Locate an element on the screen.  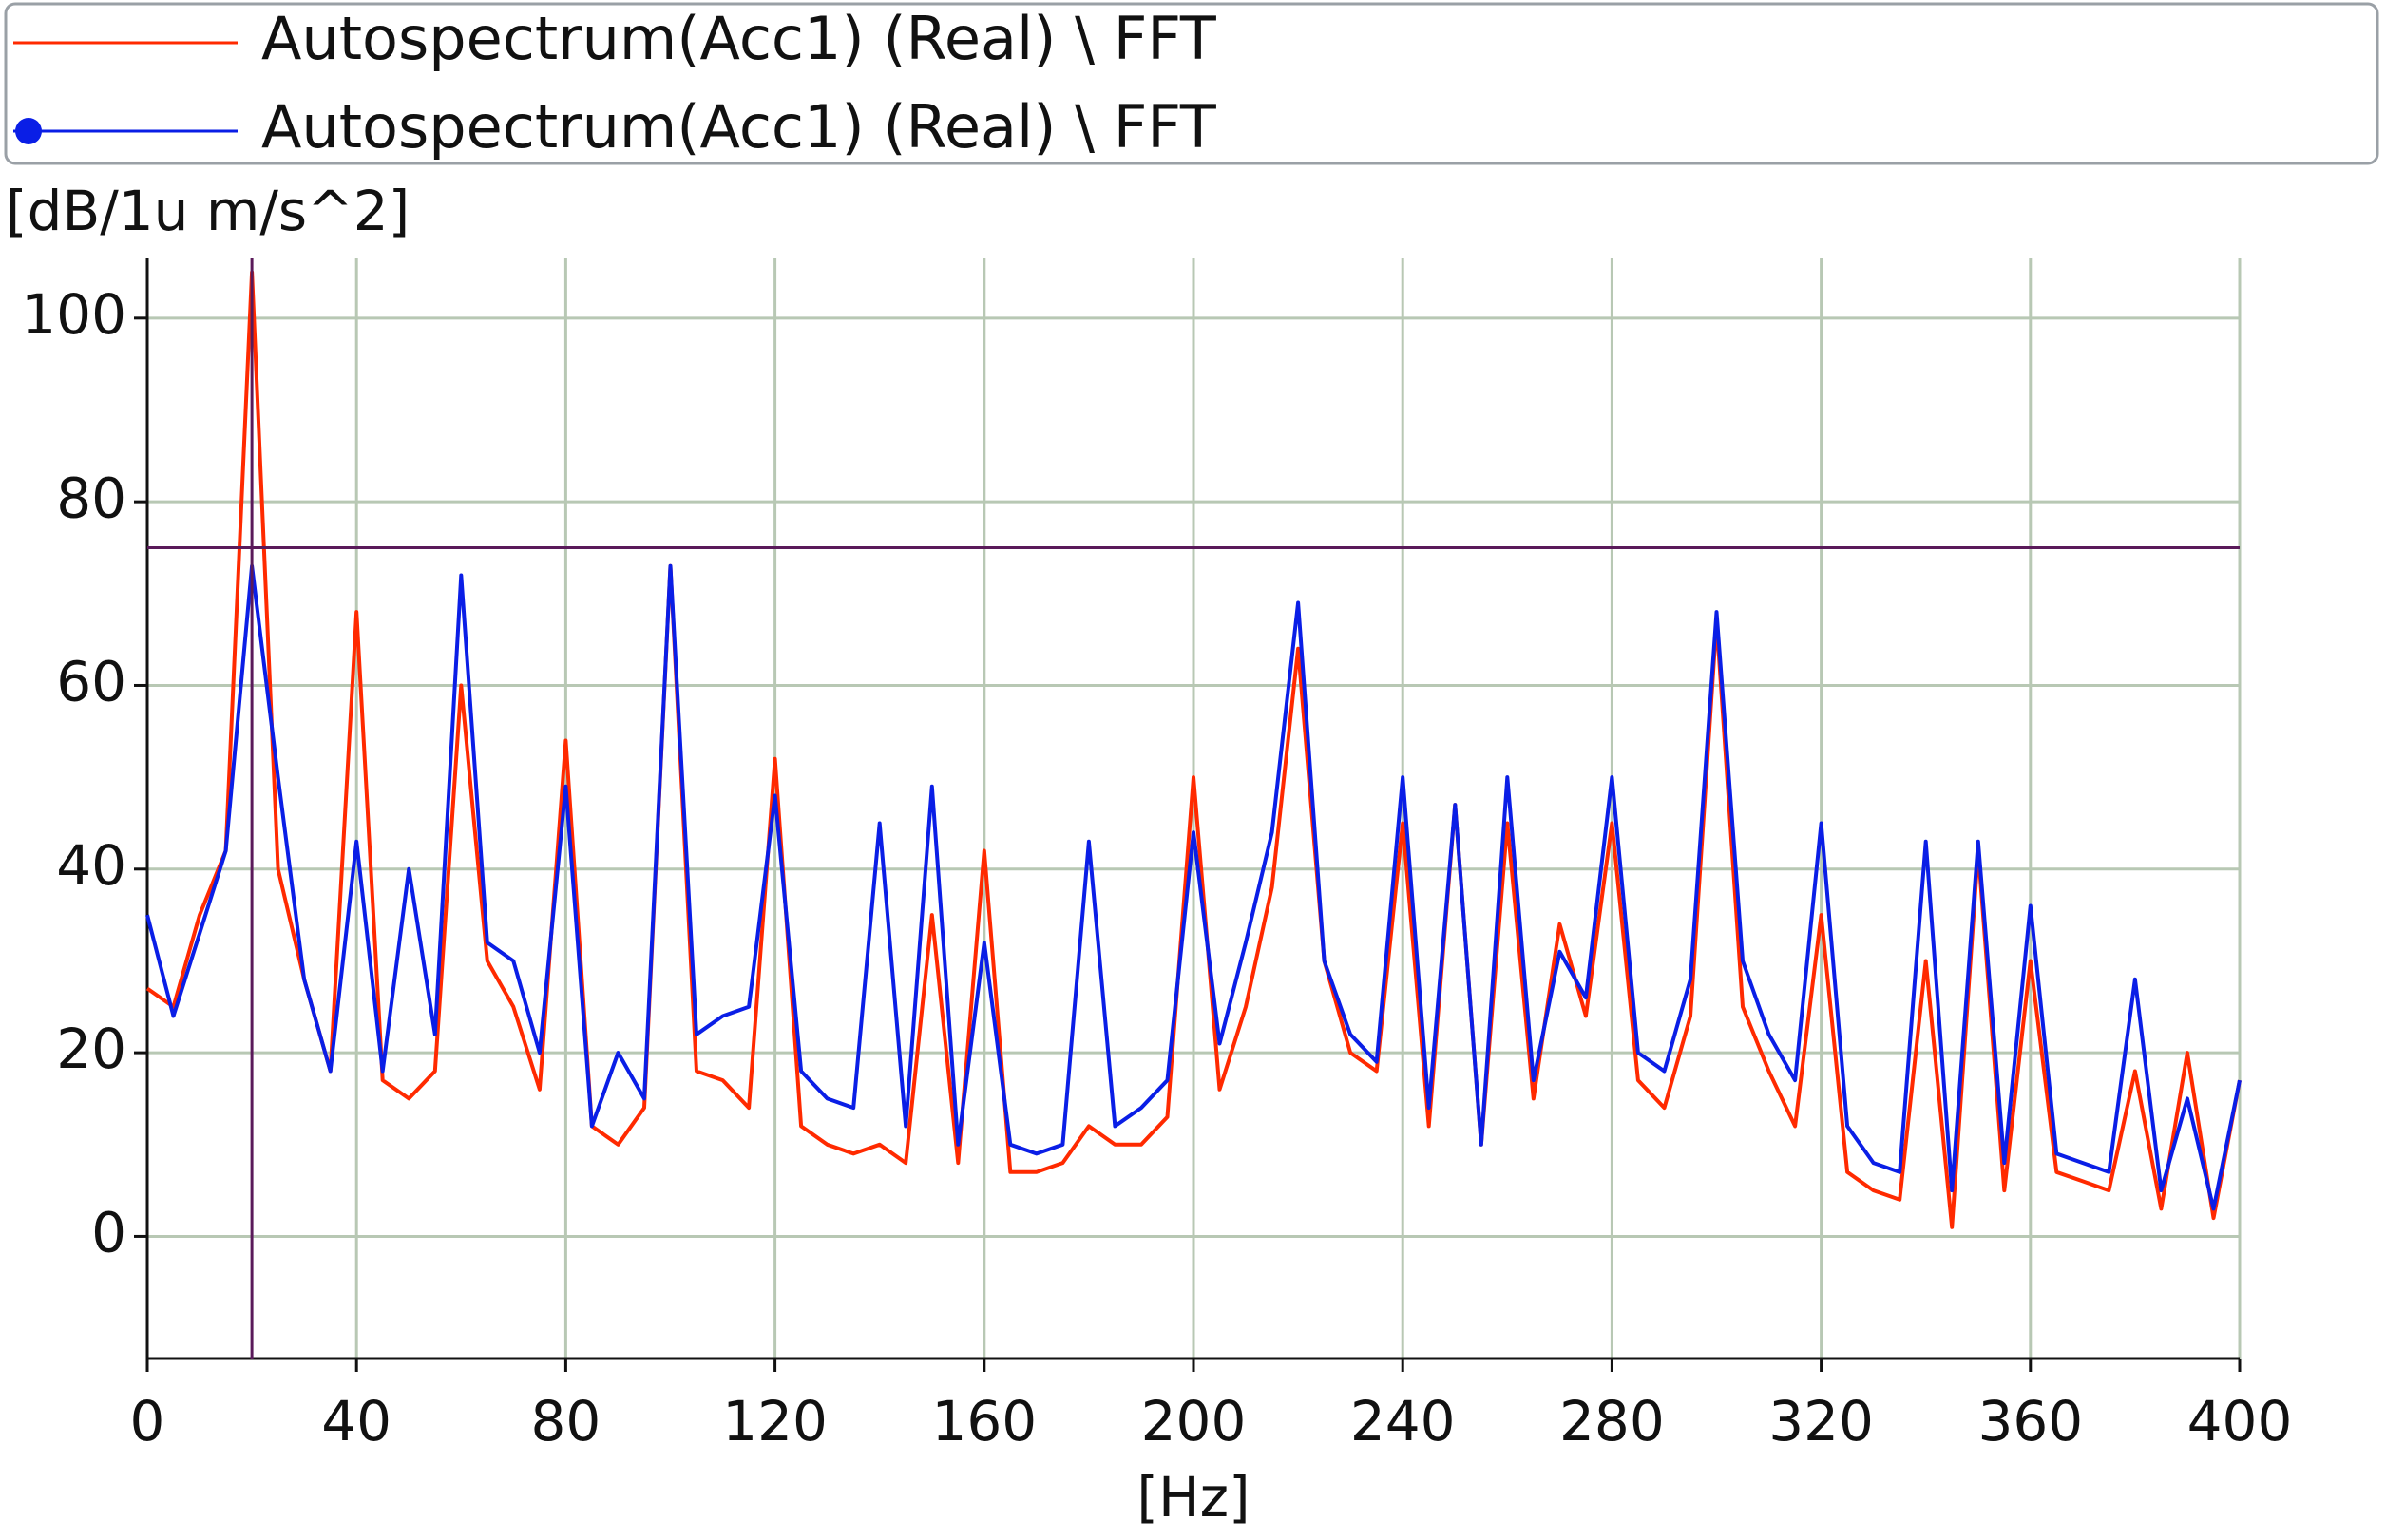
x-tick-label: 80 is located at coordinates (565, 1421).